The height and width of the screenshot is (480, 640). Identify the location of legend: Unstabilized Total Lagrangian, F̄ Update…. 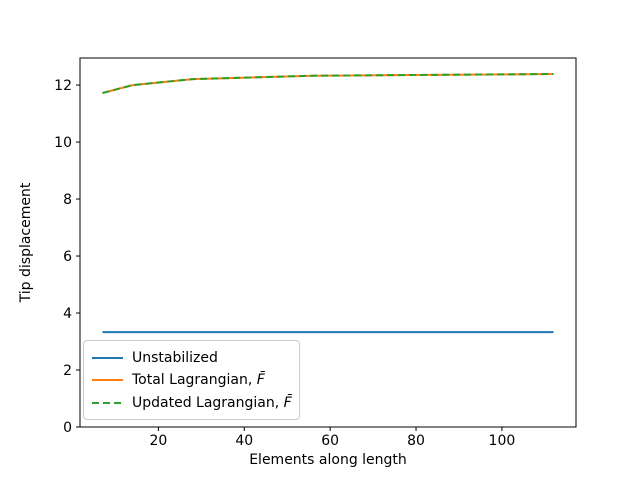
(191, 380).